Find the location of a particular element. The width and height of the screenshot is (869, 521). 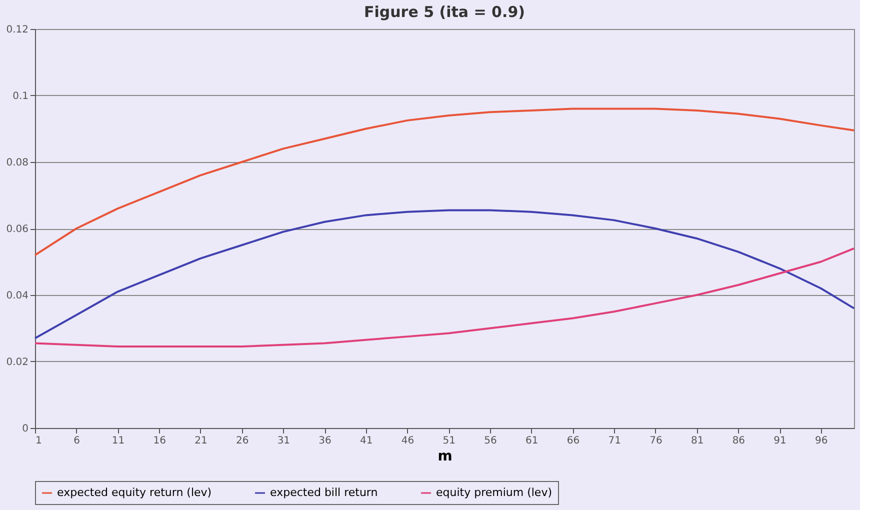

x-tick-label: 76 is located at coordinates (656, 441).